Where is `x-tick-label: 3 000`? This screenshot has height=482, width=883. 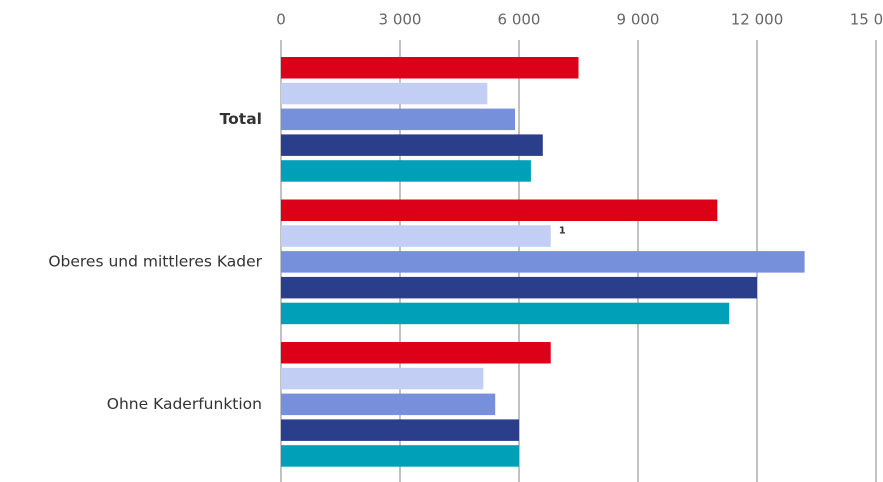
x-tick-label: 3 000 is located at coordinates (400, 20).